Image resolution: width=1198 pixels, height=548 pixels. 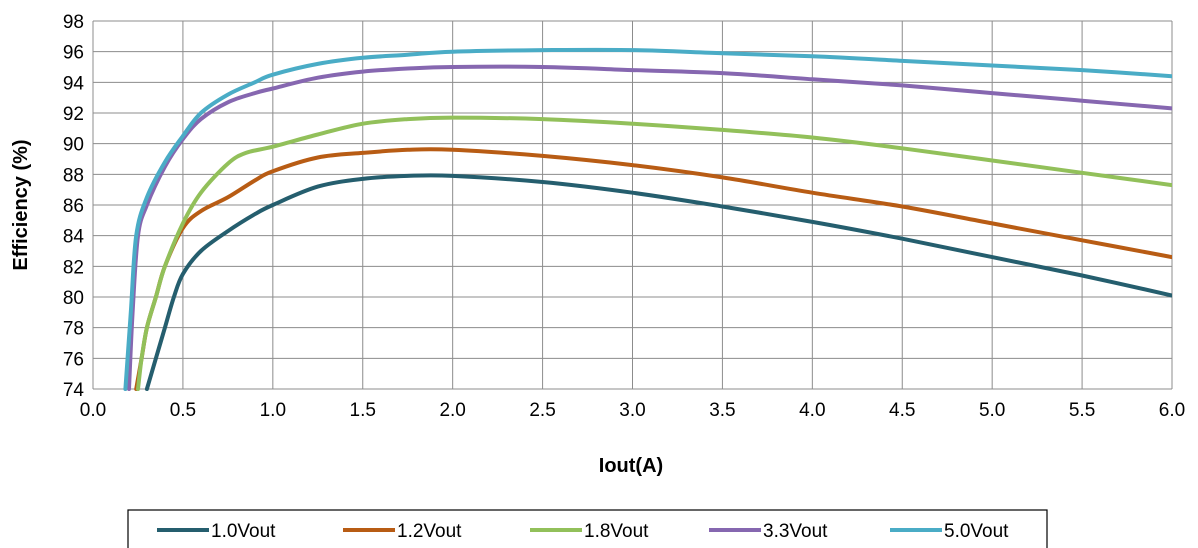 I want to click on x-tick-labels: 0.0 0.5 1.0 1.5 2.0 2.5 3.0 3.5 4.0 4.5 5.0 5.5 6.0, so click(x=632, y=410).